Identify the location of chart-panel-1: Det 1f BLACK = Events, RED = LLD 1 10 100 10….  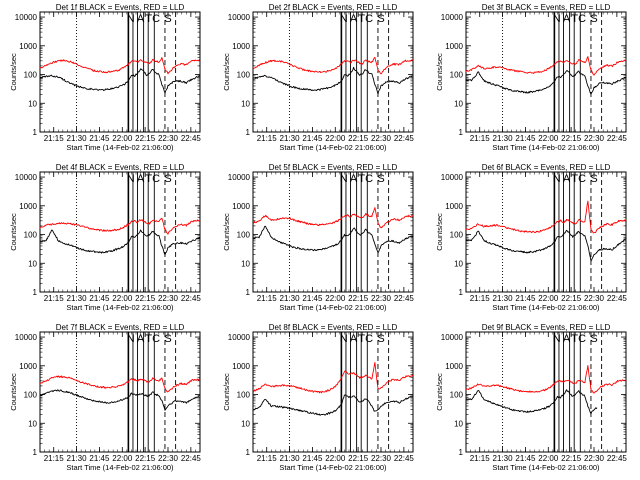
(105, 77).